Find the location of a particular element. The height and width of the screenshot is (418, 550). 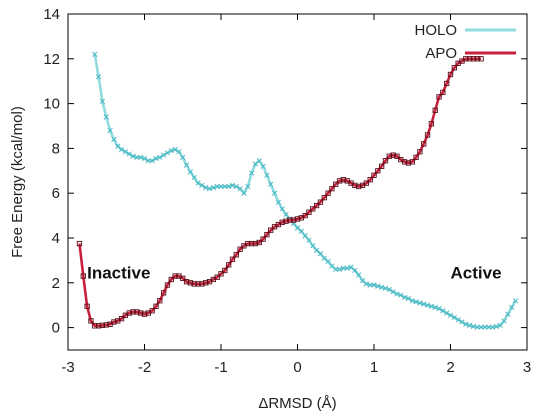

x-tick-label: -1 is located at coordinates (220, 367).